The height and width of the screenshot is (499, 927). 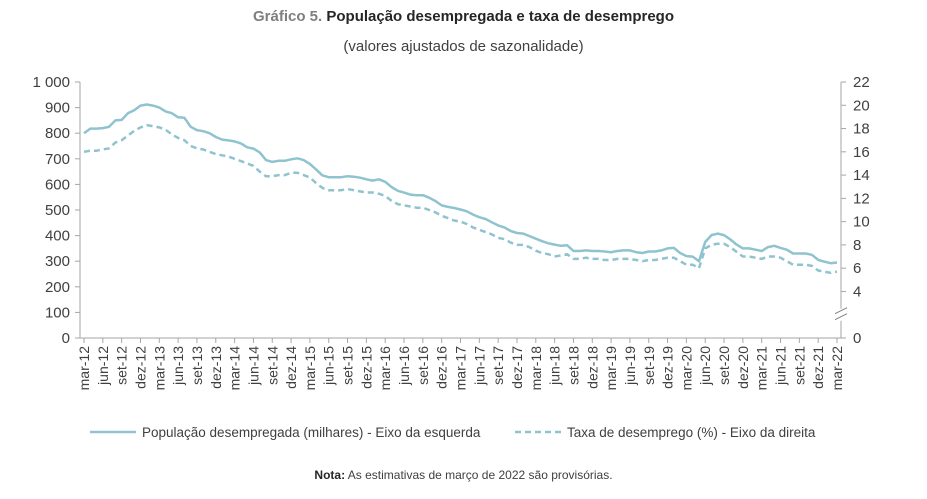 I want to click on x-tick-label: mar-18, so click(x=536, y=368).